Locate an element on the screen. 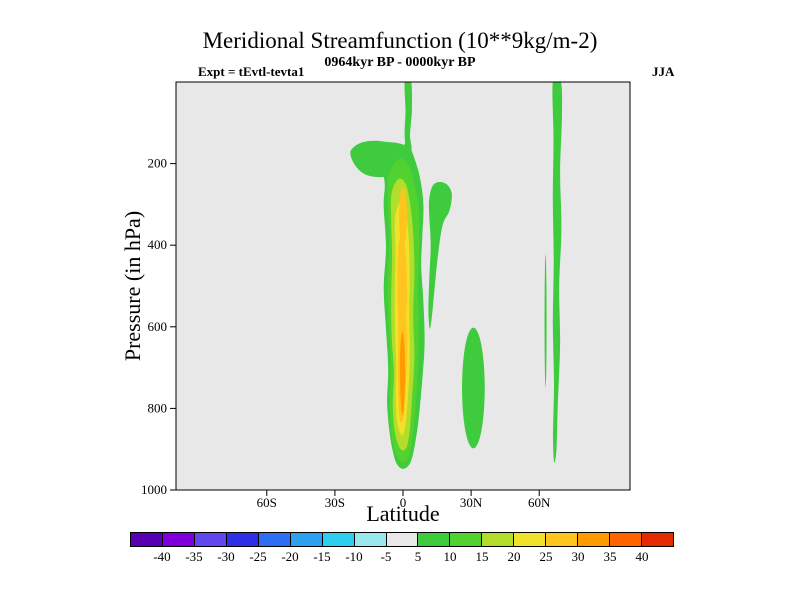 The image size is (800, 600). colorbar-labels: -40 -35 -30 -25 -20 -15 -10 -5 5 10 15 20 25 30 35 40 is located at coordinates (402, 557).